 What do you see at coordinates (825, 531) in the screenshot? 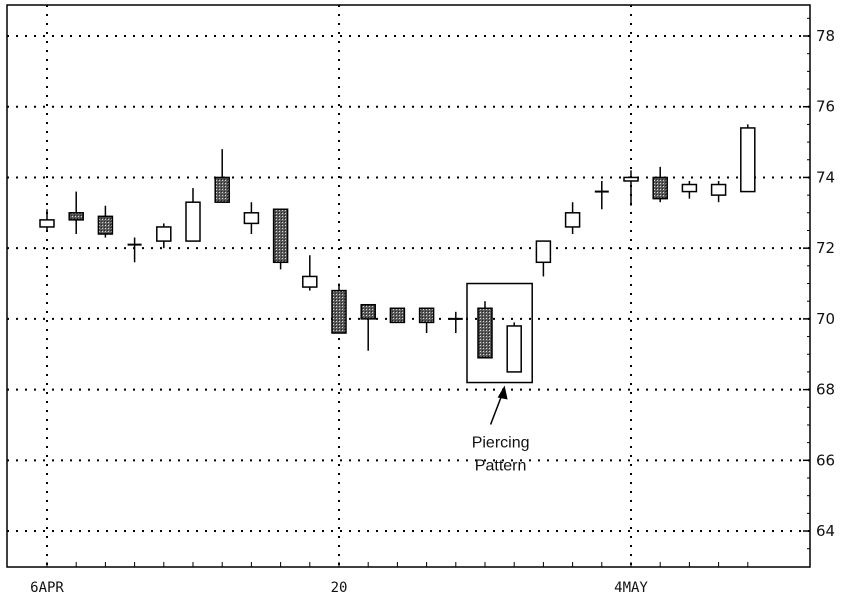
I see `y-tick-label: 64` at bounding box center [825, 531].